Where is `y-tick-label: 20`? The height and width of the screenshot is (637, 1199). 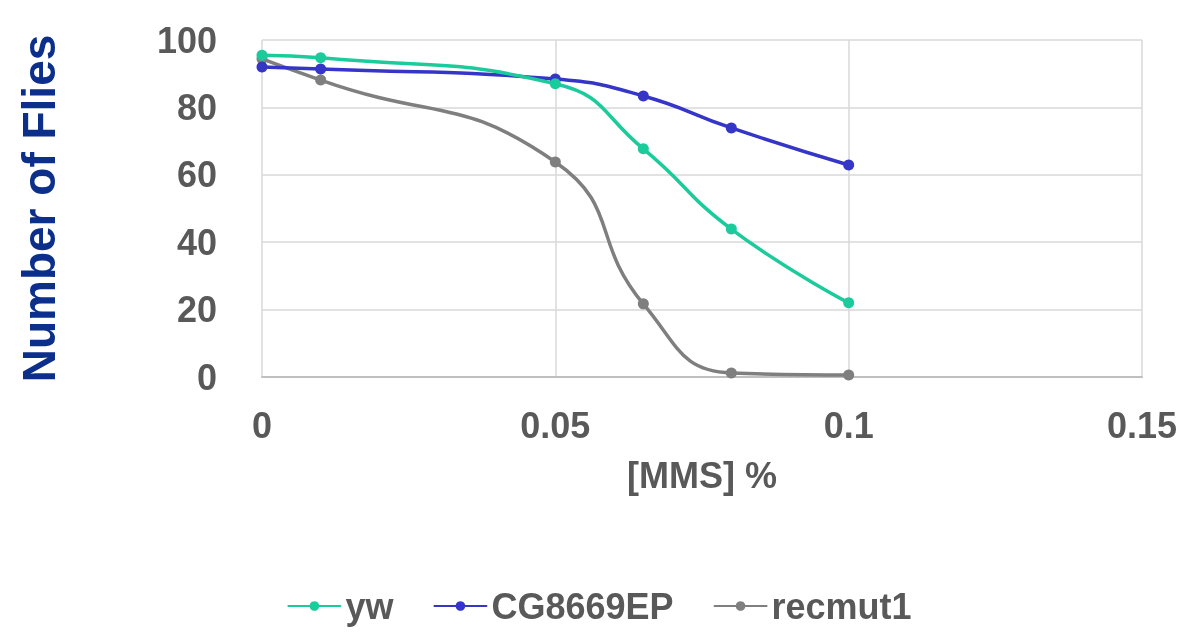 y-tick-label: 20 is located at coordinates (196, 310).